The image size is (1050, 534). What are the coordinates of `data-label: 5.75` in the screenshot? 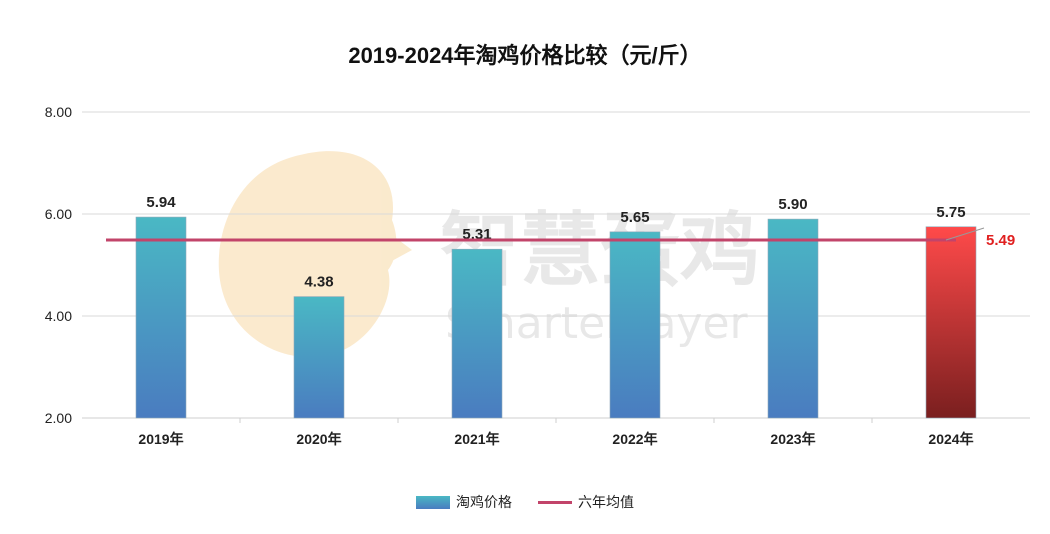 It's located at (950, 212).